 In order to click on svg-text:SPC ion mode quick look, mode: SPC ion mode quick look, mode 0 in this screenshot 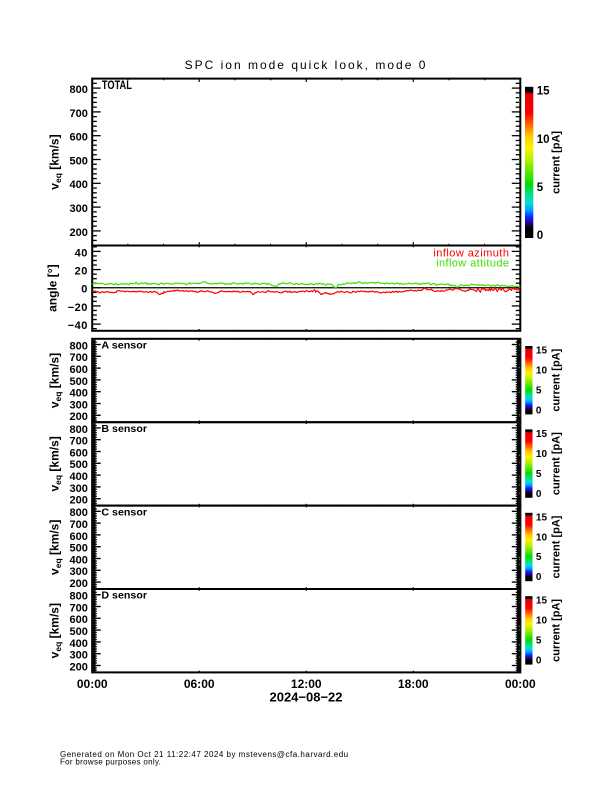, I will do `click(306, 65)`.